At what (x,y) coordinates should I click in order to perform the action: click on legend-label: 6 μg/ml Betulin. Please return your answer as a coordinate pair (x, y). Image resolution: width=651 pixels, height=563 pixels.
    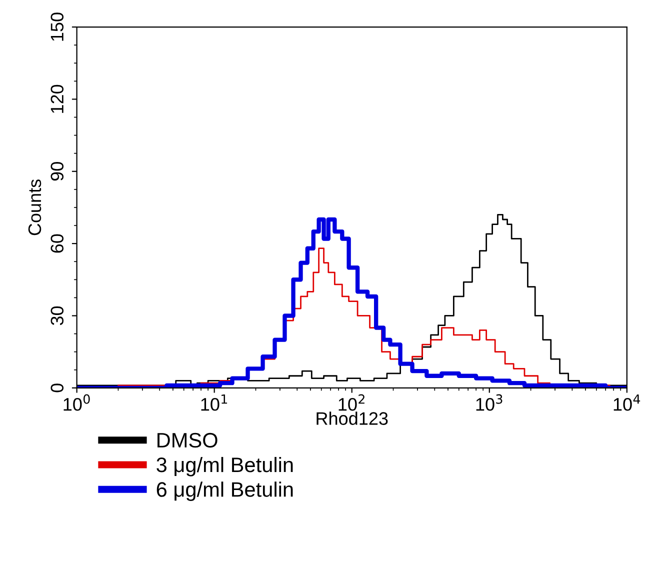
    Looking at the image, I should click on (224, 492).